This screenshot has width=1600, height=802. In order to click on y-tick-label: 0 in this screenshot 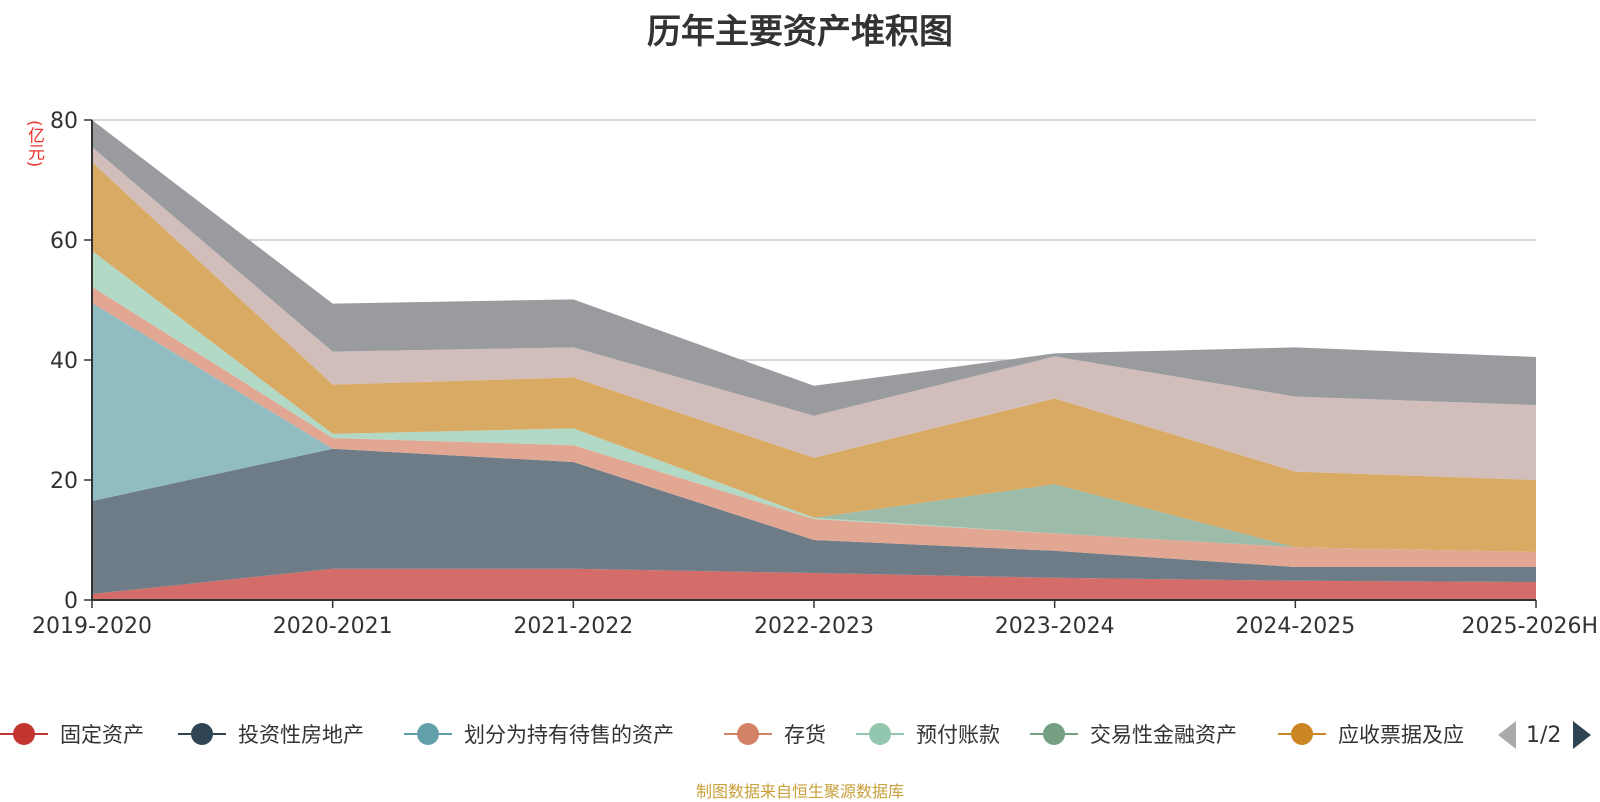, I will do `click(71, 601)`.